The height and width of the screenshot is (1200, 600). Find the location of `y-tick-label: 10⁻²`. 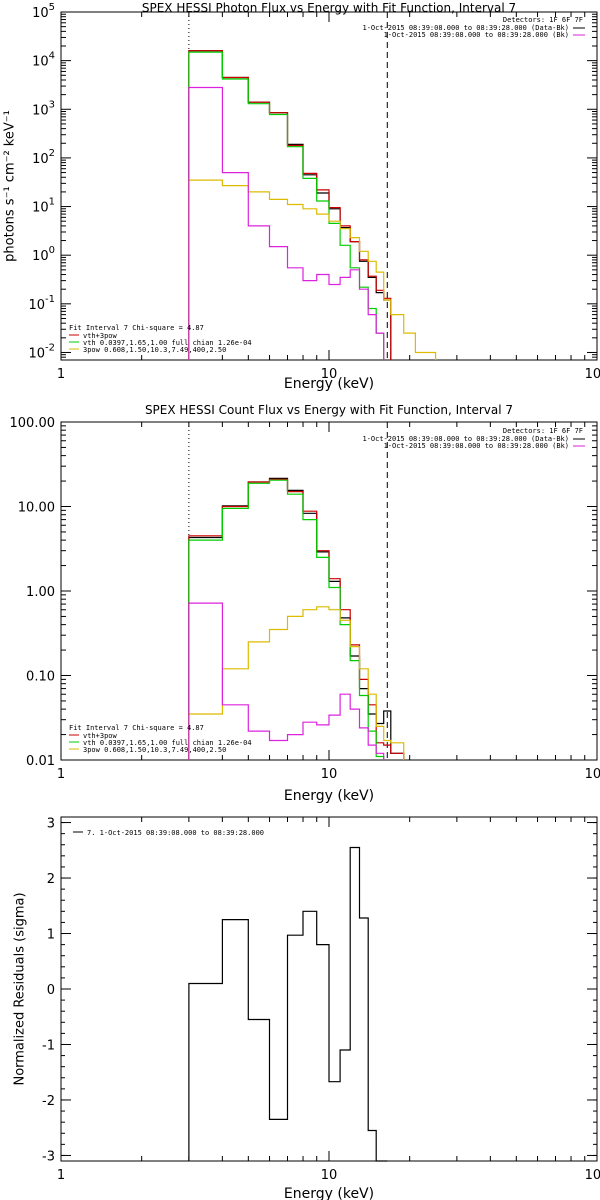

y-tick-label: 10⁻² is located at coordinates (41, 351).